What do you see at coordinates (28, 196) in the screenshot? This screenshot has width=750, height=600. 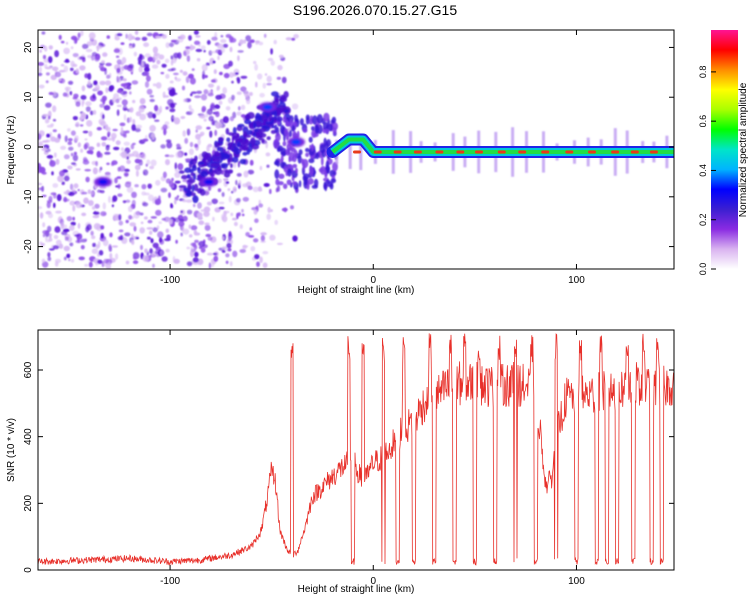 I see `y-tick-label: -10` at bounding box center [28, 196].